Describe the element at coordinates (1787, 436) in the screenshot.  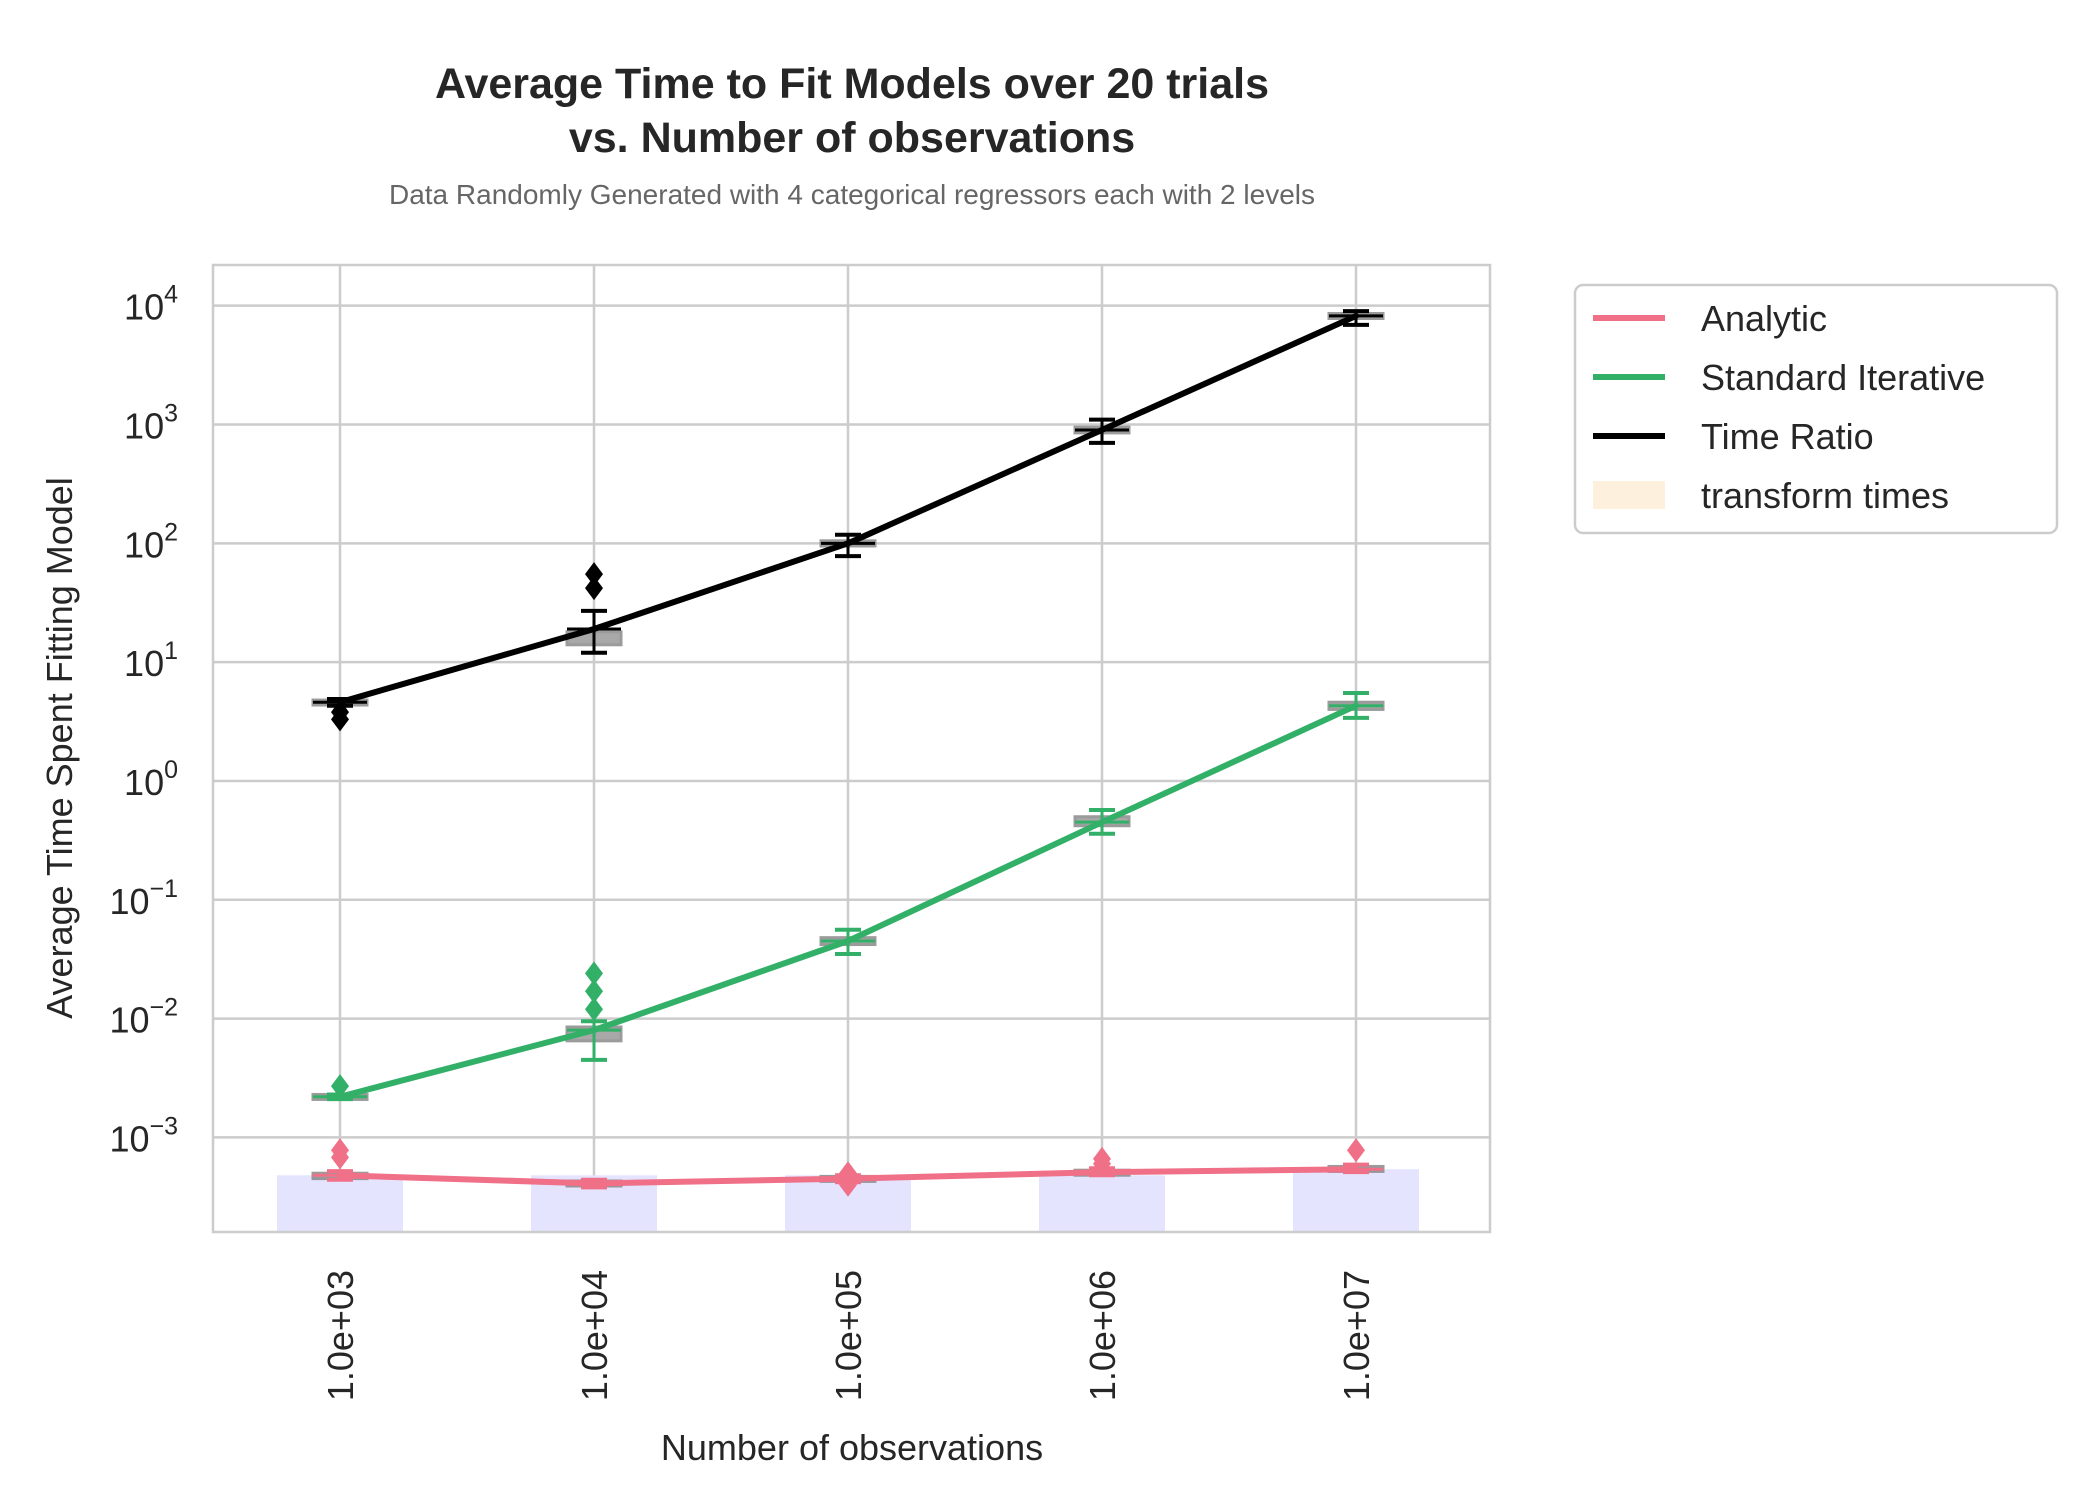
I see `legend-label: Time Ratio` at that location.